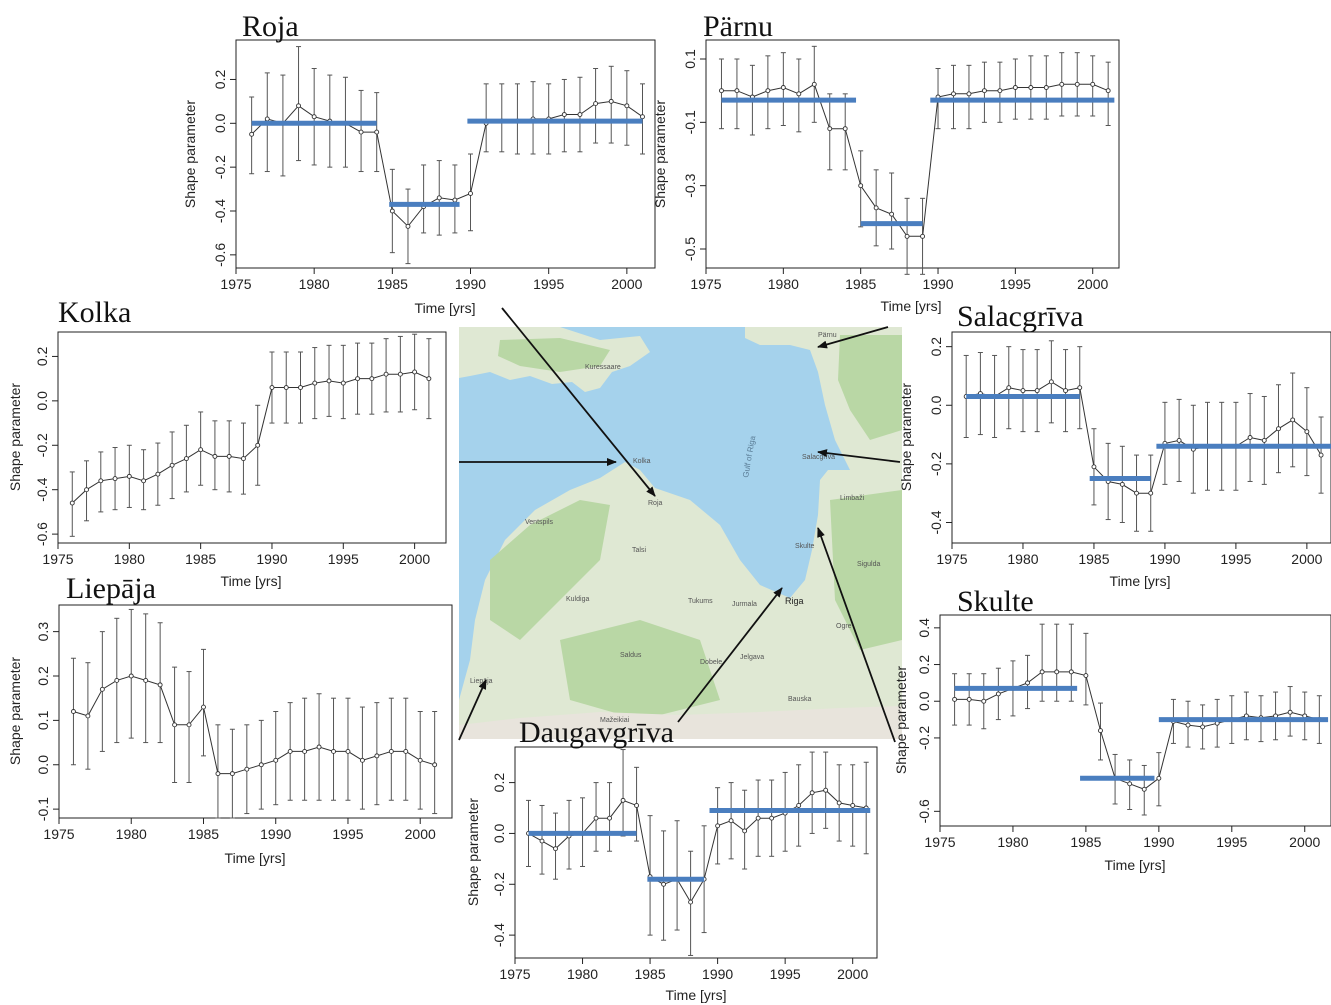 The image size is (1331, 1005). What do you see at coordinates (860, 284) in the screenshot?
I see `x-tick-label: 1985` at bounding box center [860, 284].